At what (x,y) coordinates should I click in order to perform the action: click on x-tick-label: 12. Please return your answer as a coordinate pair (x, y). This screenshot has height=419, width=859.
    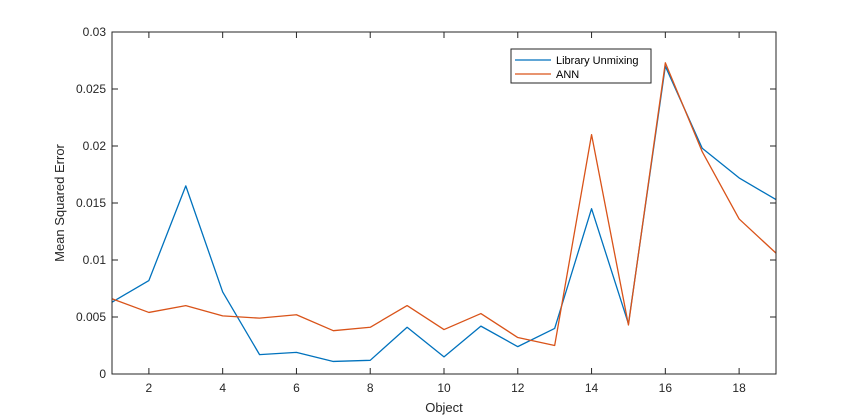
    Looking at the image, I should click on (518, 388).